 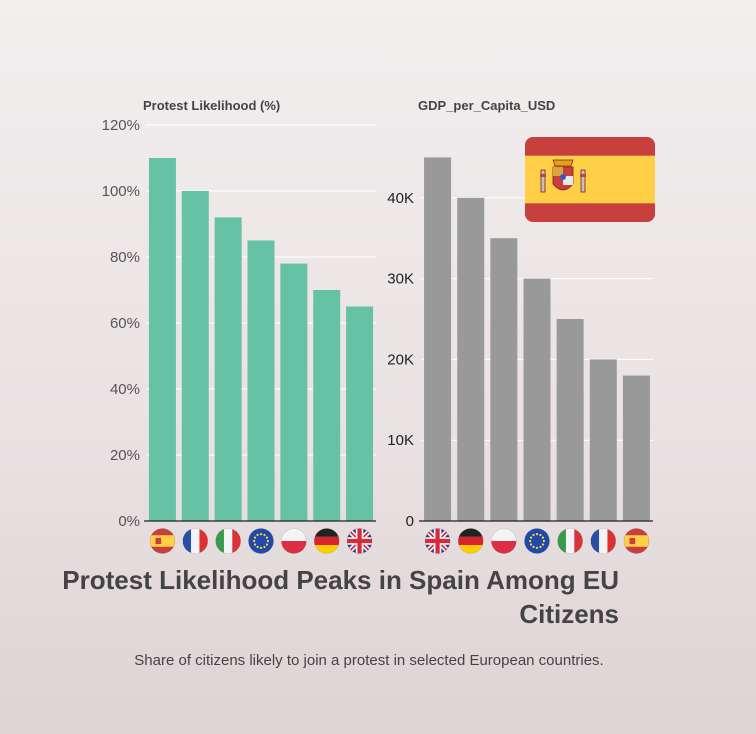 What do you see at coordinates (125, 389) in the screenshot?
I see `y-tick-label: 40%` at bounding box center [125, 389].